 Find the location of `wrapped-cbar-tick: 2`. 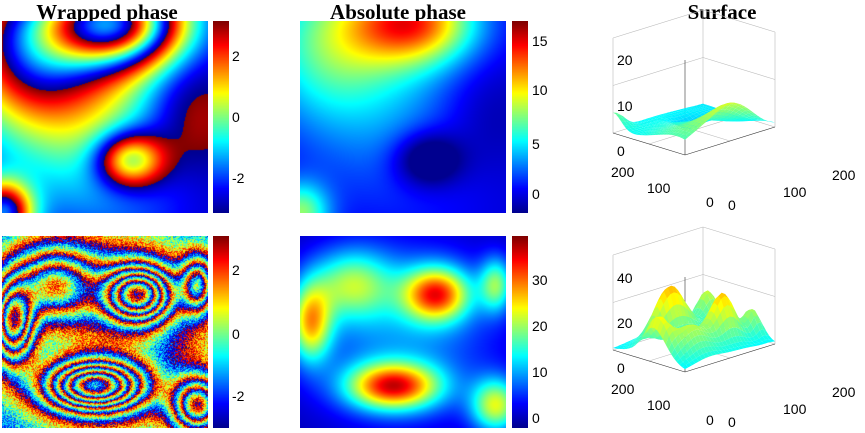

wrapped-cbar-tick: 2 is located at coordinates (236, 270).